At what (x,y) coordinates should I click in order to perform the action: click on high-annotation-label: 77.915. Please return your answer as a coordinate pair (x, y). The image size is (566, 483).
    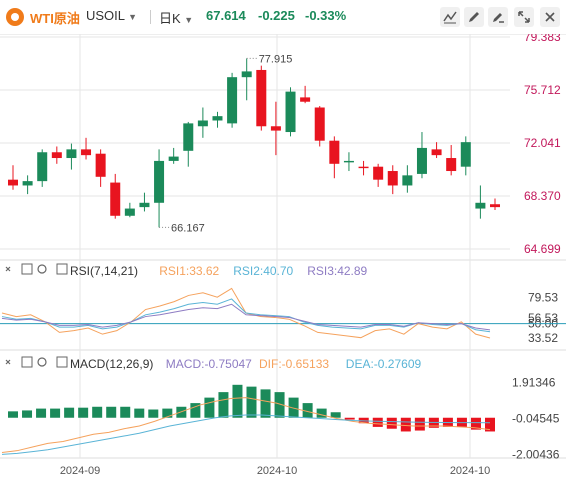
    Looking at the image, I should click on (276, 59).